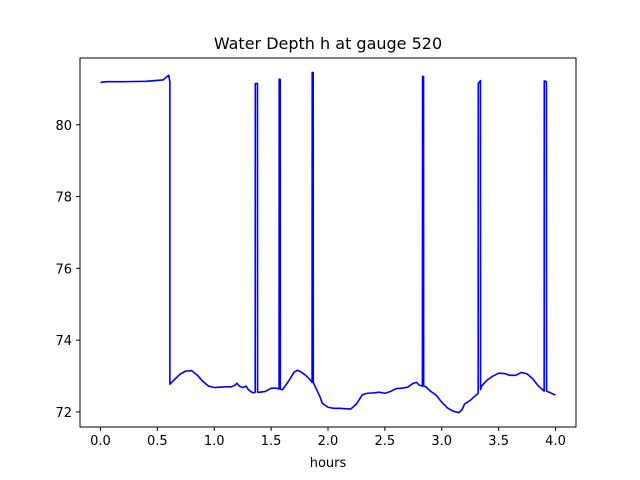 This screenshot has width=640, height=480. What do you see at coordinates (328, 43) in the screenshot?
I see `chart-title: Water Depth h at gauge 520` at bounding box center [328, 43].